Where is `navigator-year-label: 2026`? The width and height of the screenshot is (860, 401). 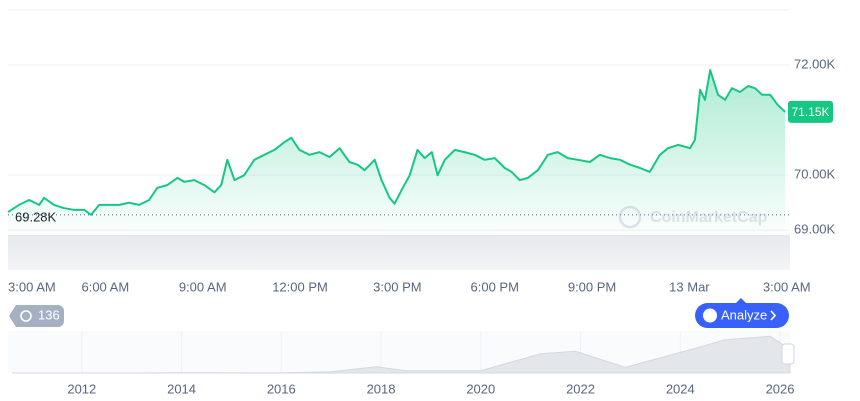
navigator-year-label: 2026 is located at coordinates (780, 388).